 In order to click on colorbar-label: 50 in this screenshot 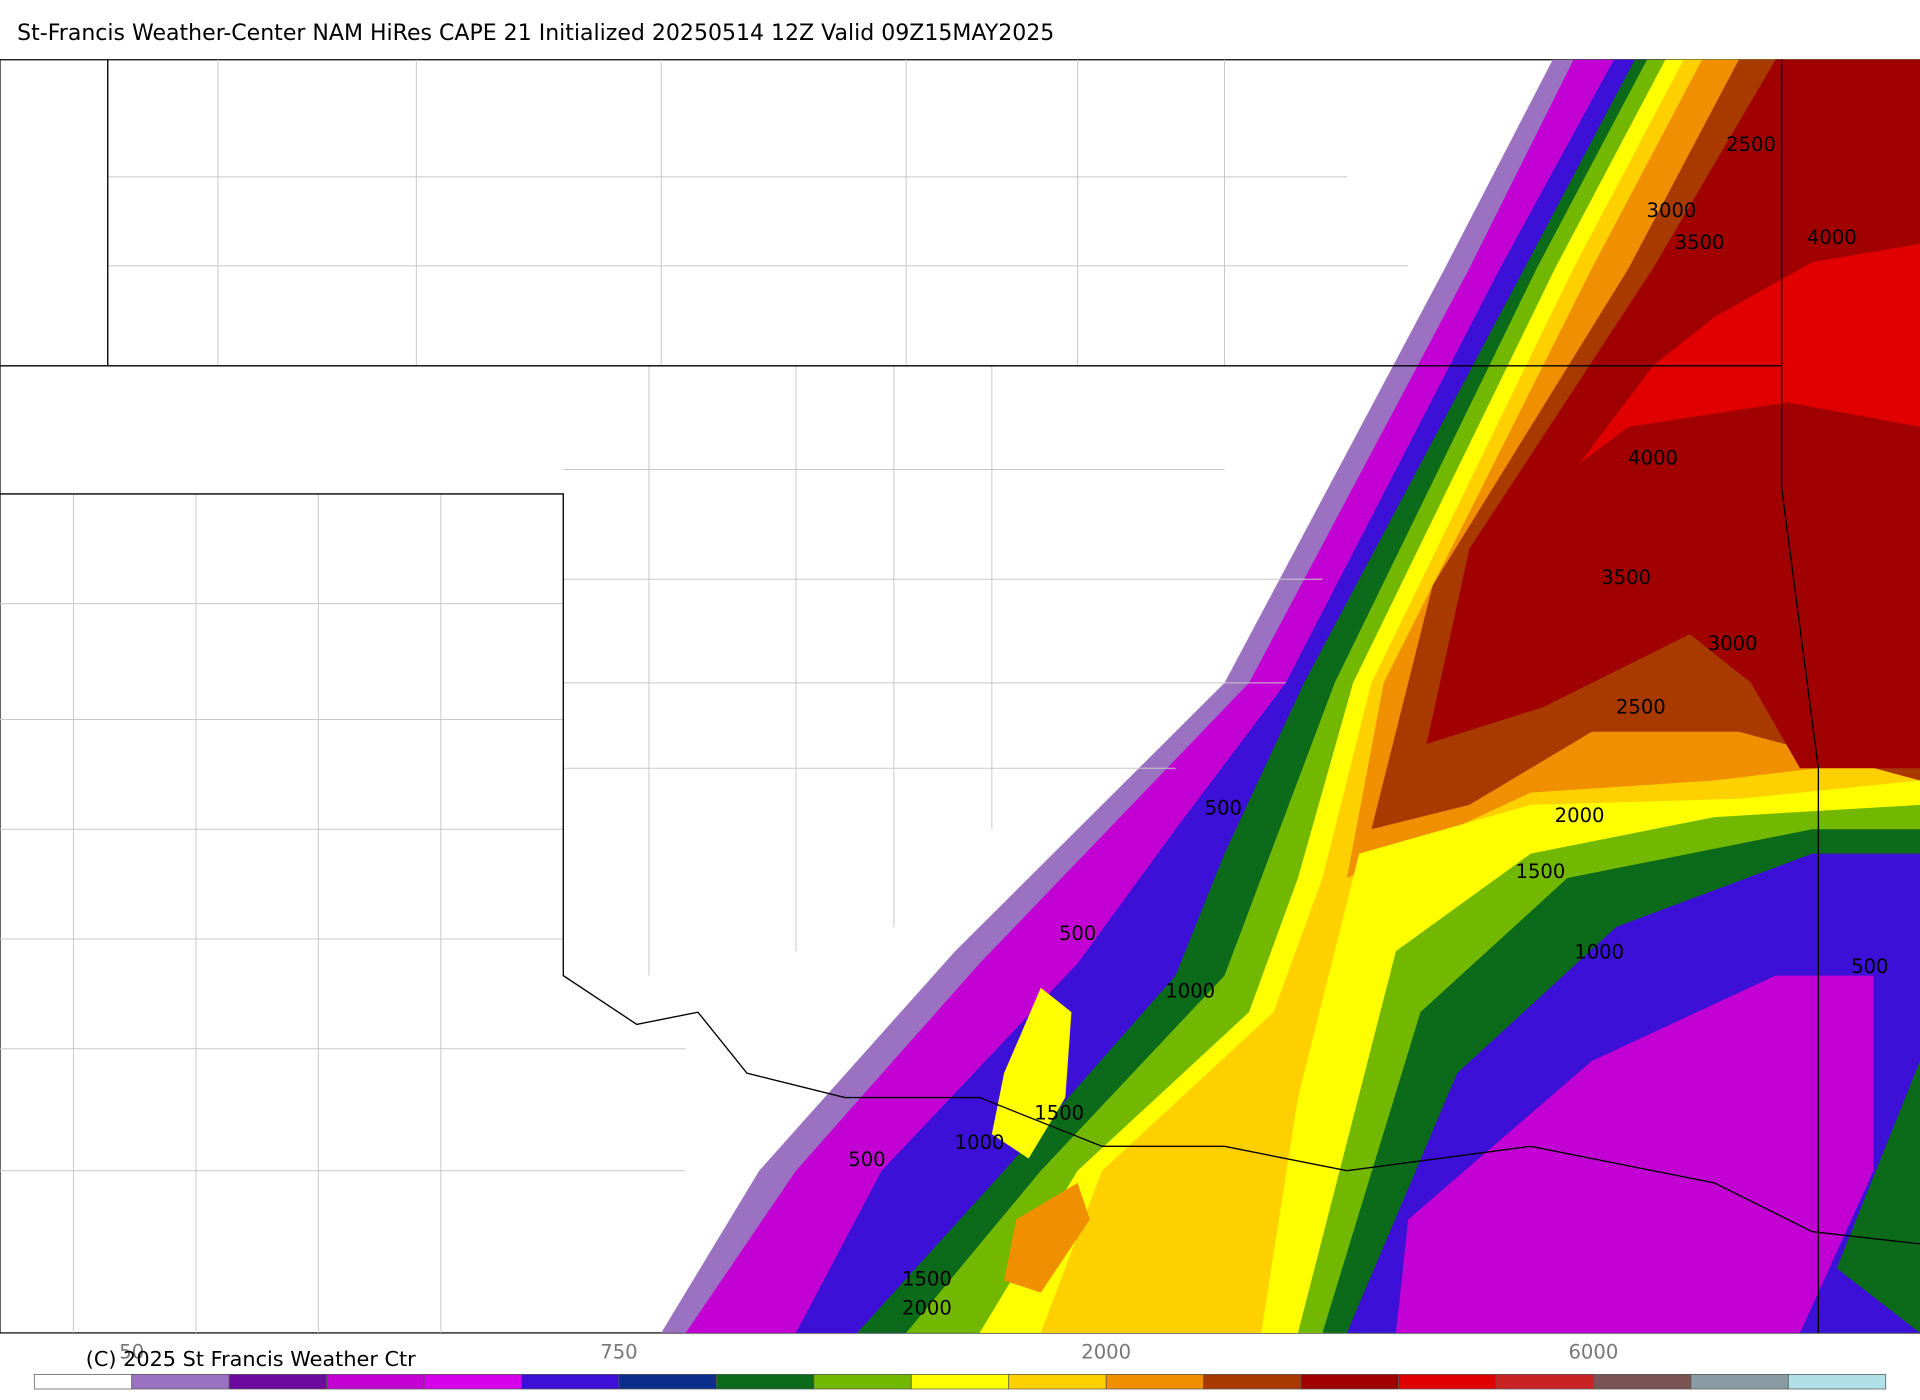, I will do `click(131, 1352)`.